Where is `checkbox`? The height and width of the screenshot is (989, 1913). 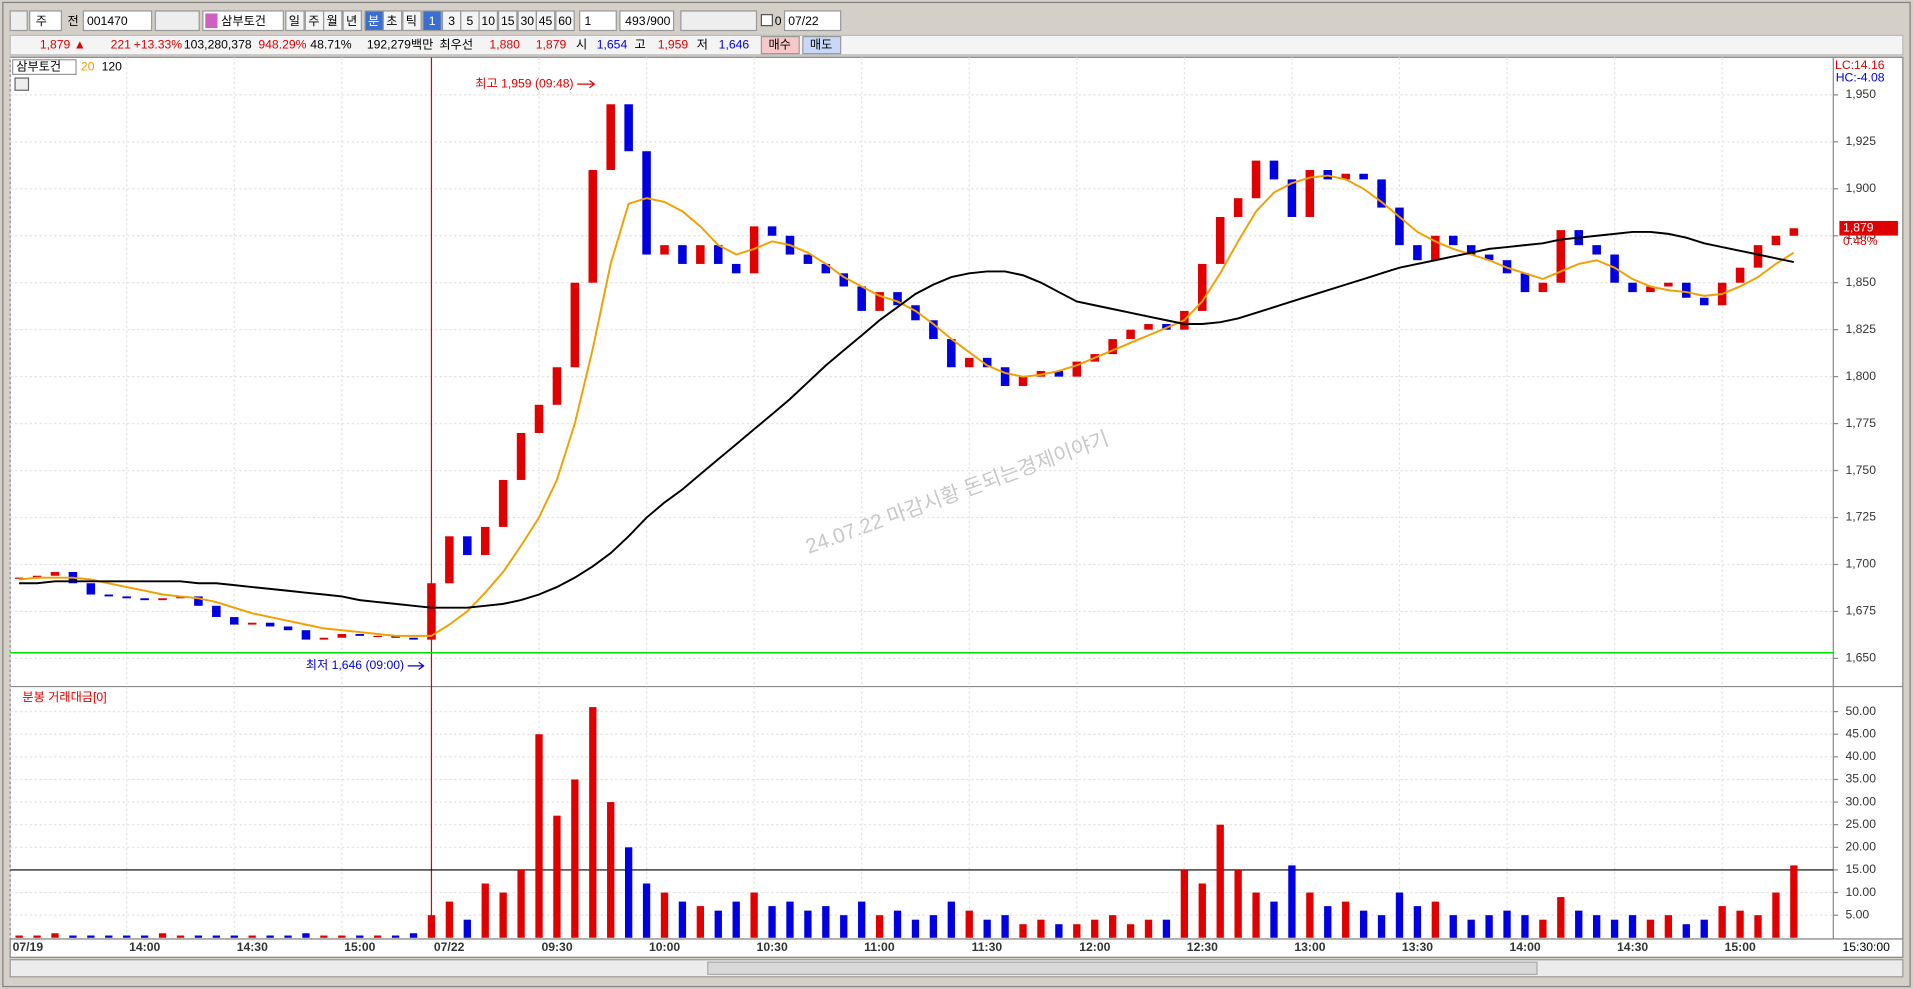
checkbox is located at coordinates (766, 20).